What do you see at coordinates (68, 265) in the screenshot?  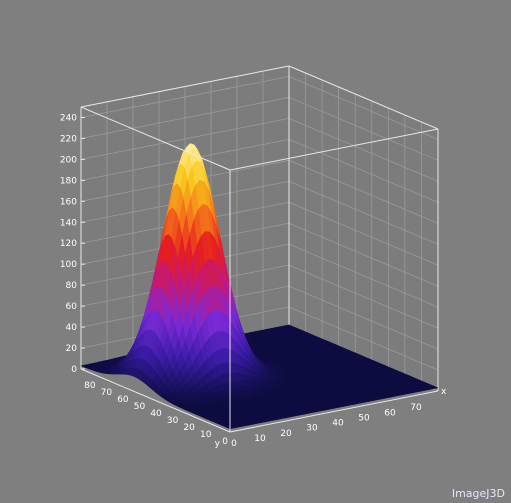 I see `z-tick-label: 100` at bounding box center [68, 265].